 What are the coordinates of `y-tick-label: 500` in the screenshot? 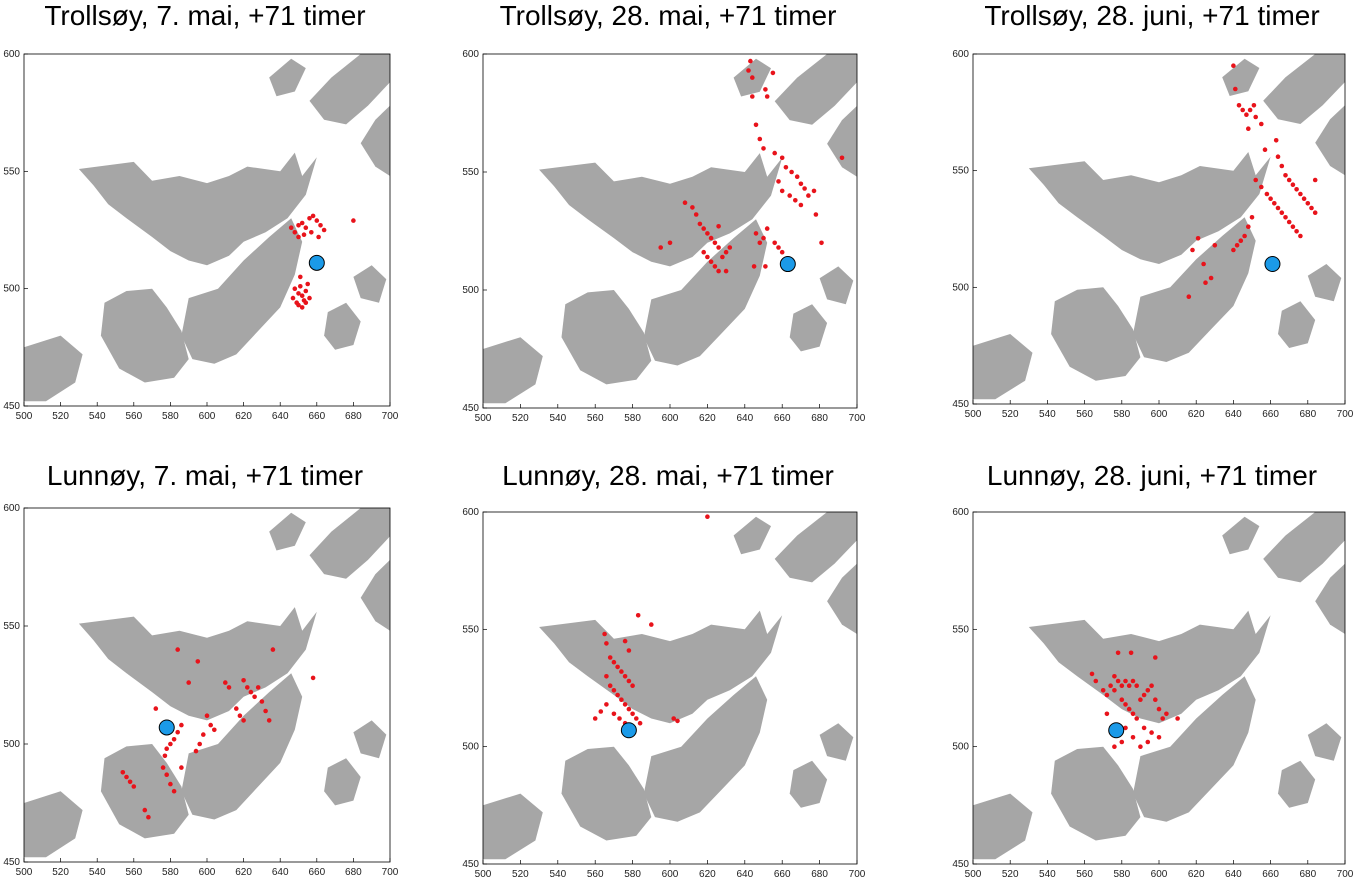 It's located at (470, 290).